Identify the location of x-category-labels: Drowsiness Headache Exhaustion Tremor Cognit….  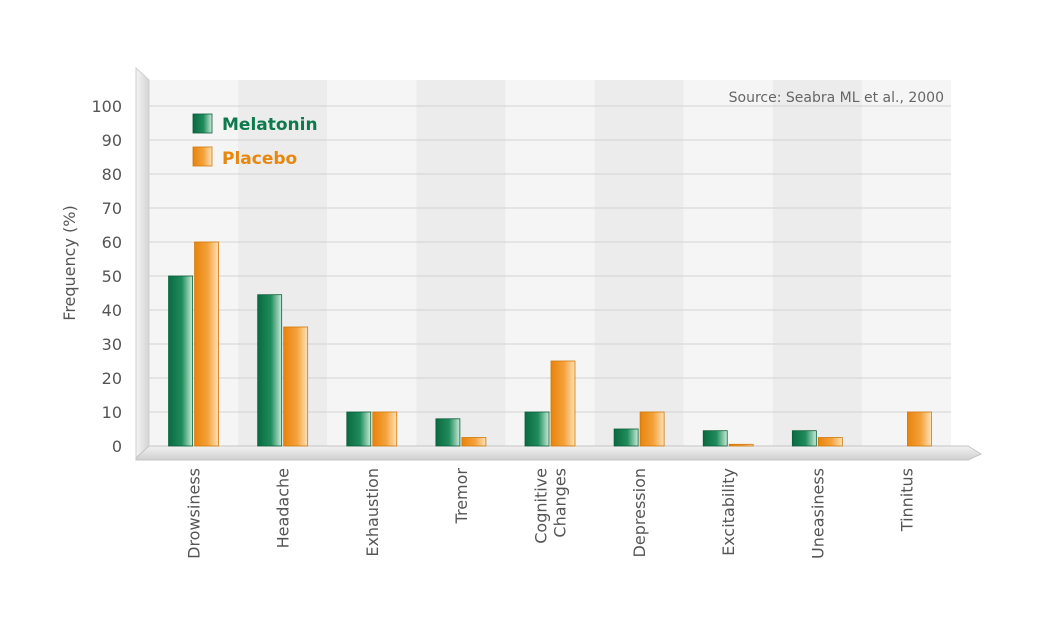
(551, 513).